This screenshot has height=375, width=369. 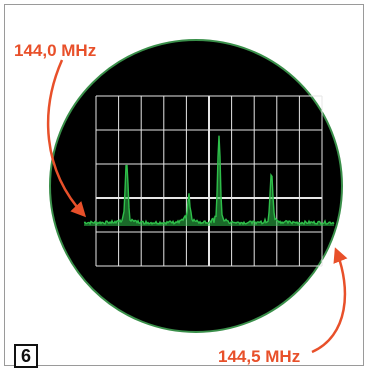 What do you see at coordinates (66, 138) in the screenshot?
I see `arrow-start-freq` at bounding box center [66, 138].